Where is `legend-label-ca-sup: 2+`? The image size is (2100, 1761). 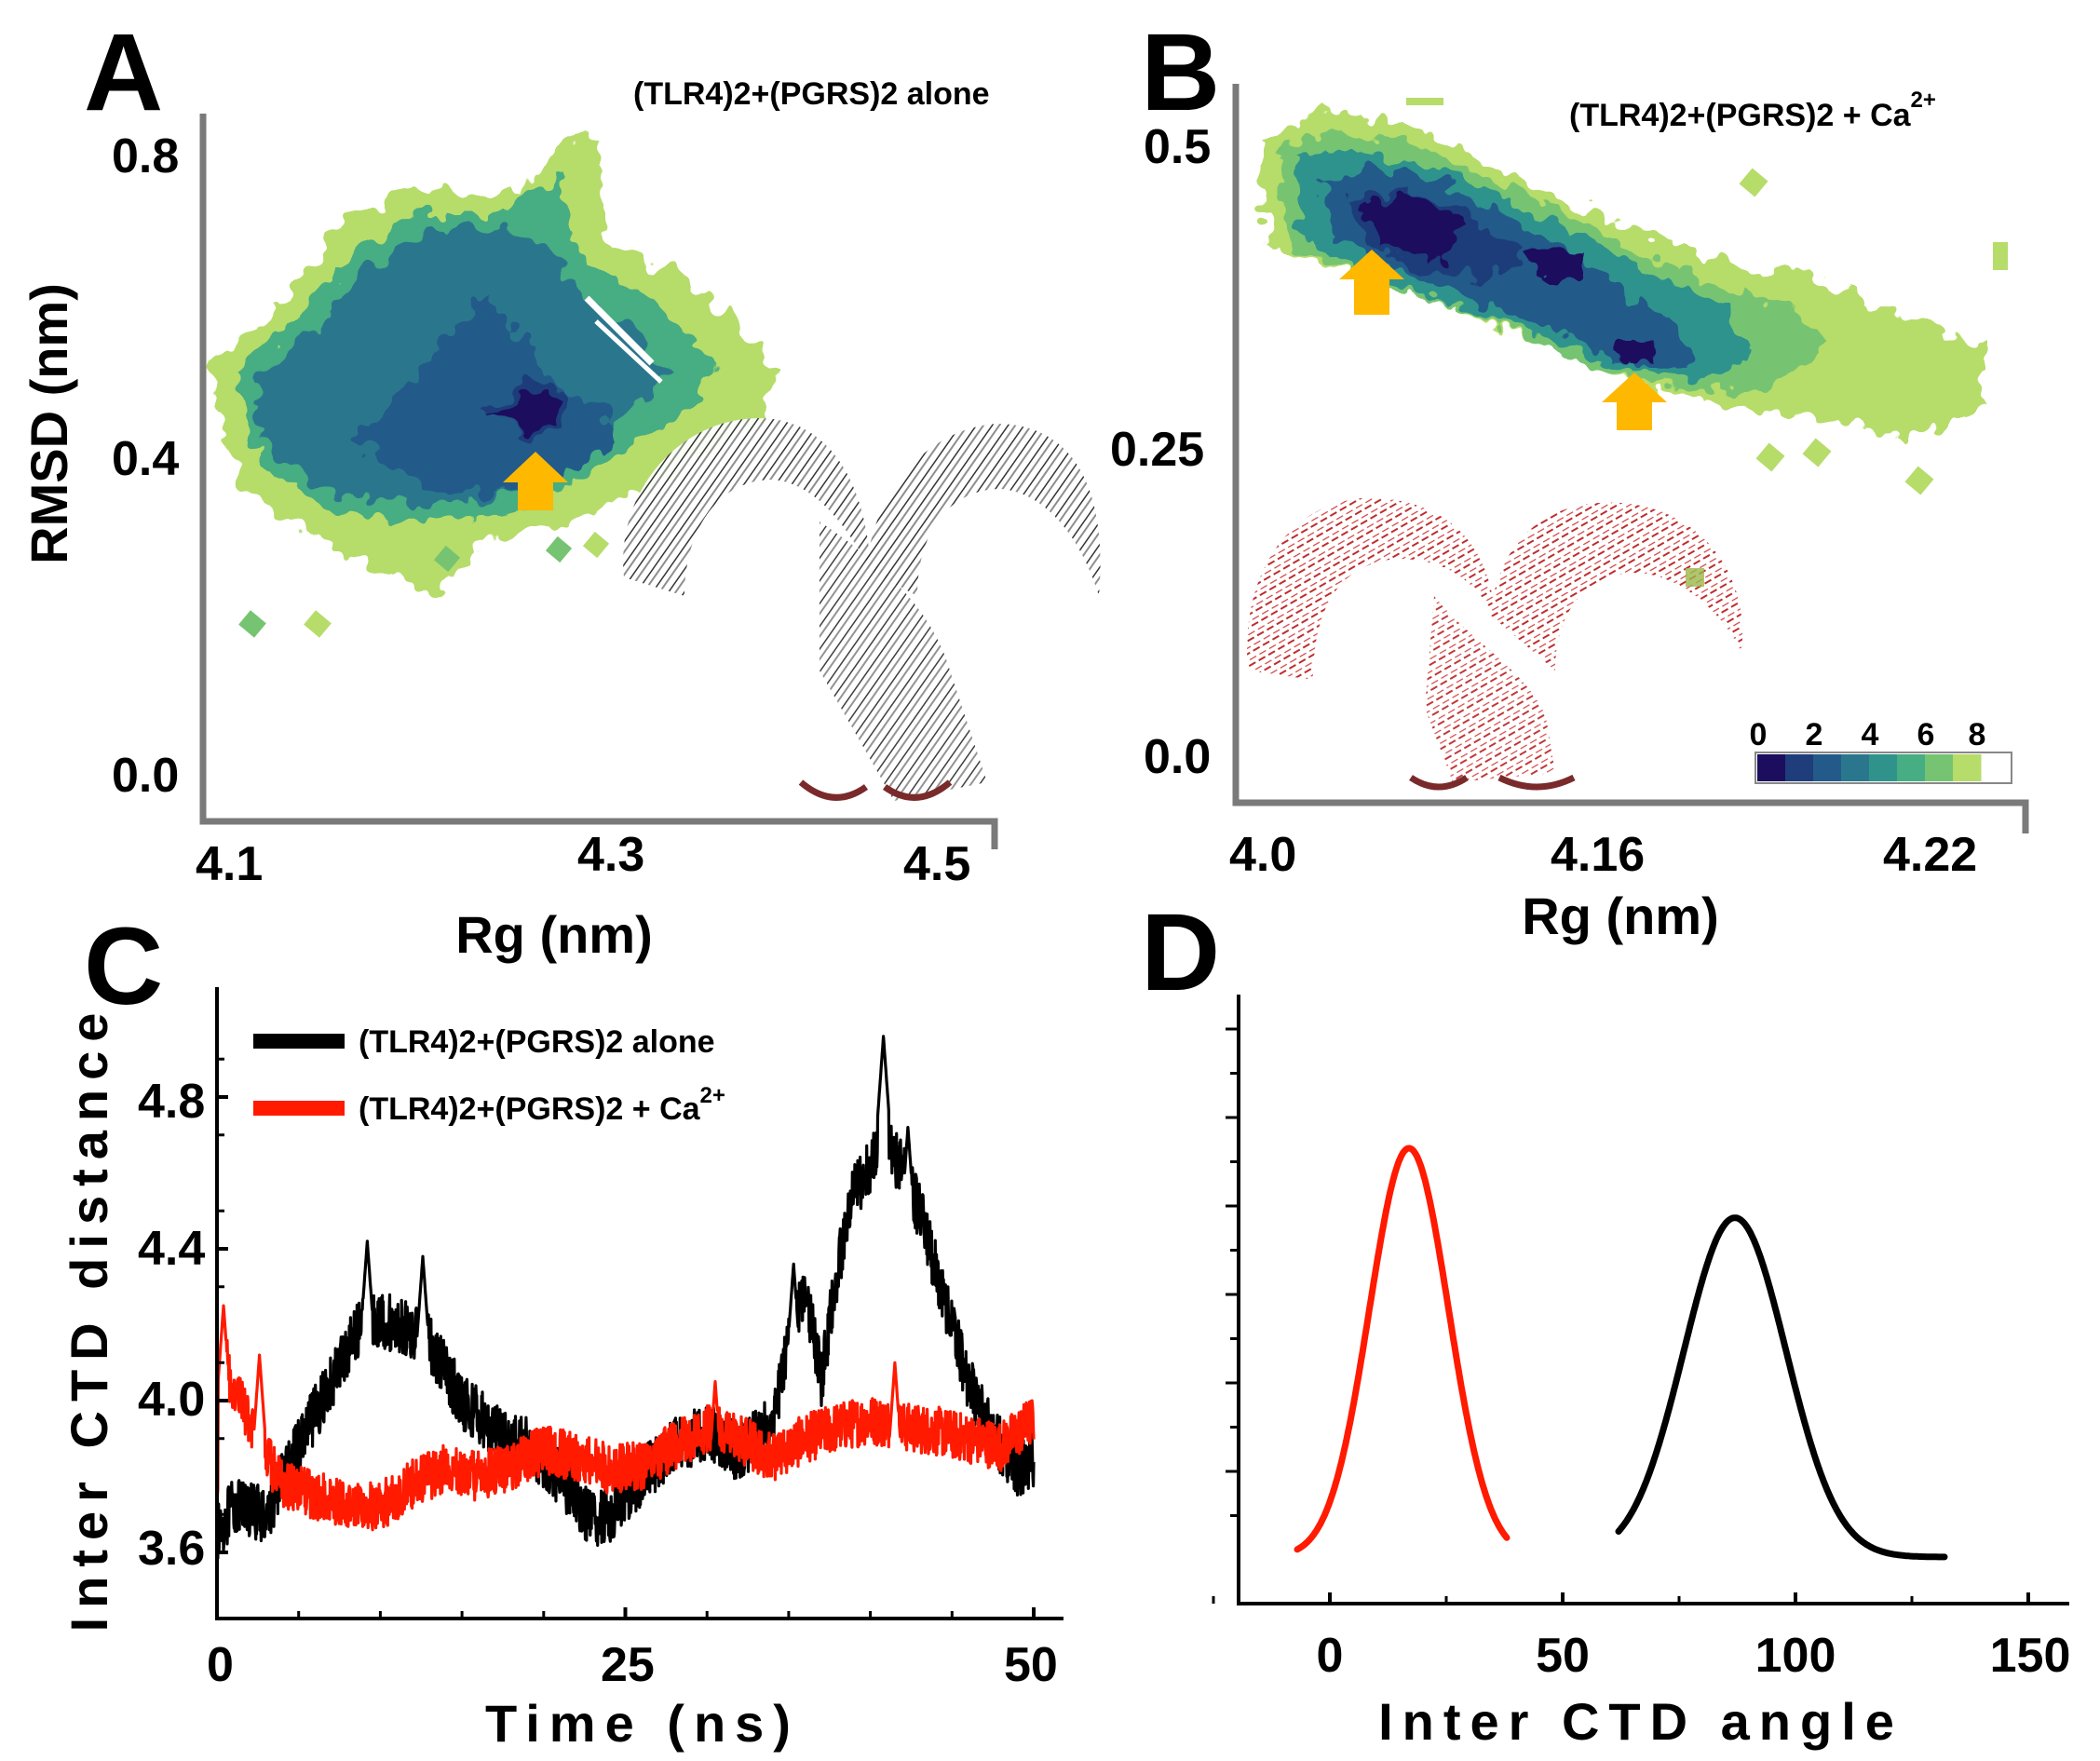
legend-label-ca-sup: 2+ is located at coordinates (712, 1095).